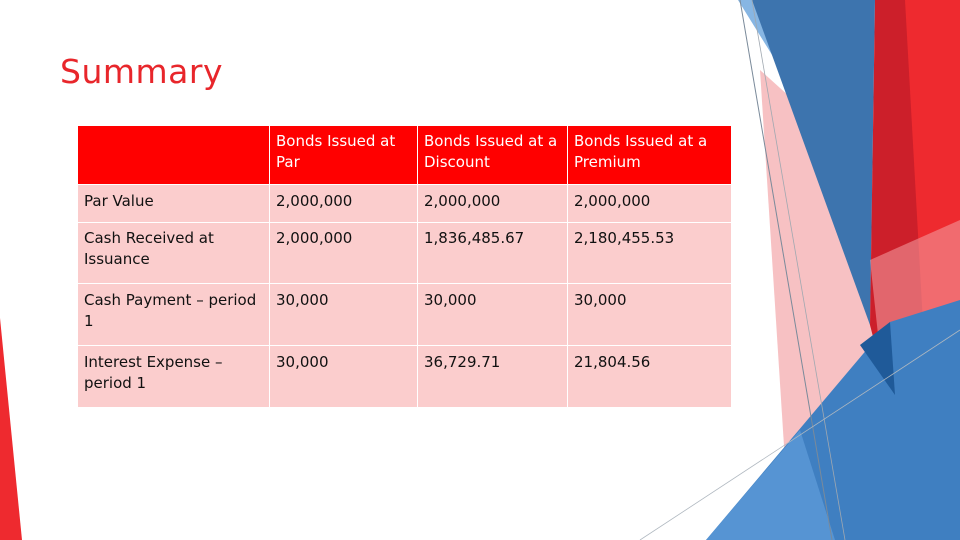 The width and height of the screenshot is (960, 540). Describe the element at coordinates (173, 203) in the screenshot. I see `row-label: Par Value` at that location.